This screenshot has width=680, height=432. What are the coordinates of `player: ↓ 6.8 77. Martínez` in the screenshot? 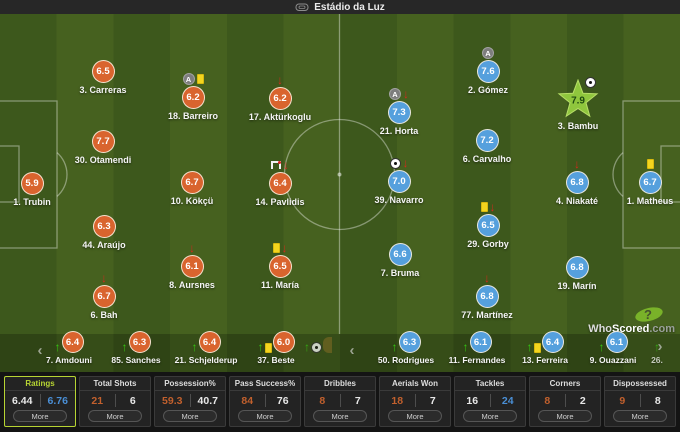 It's located at (487, 296).